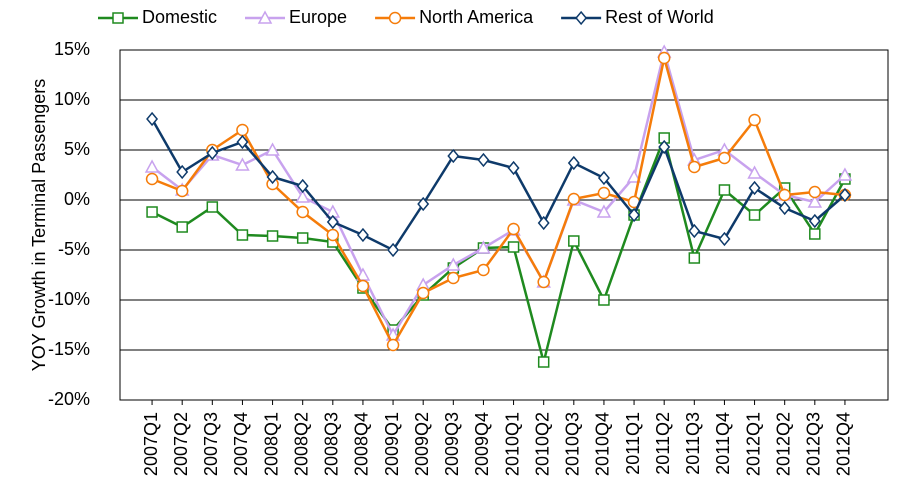  I want to click on x-tick-label: 2011Q4, so click(723, 443).